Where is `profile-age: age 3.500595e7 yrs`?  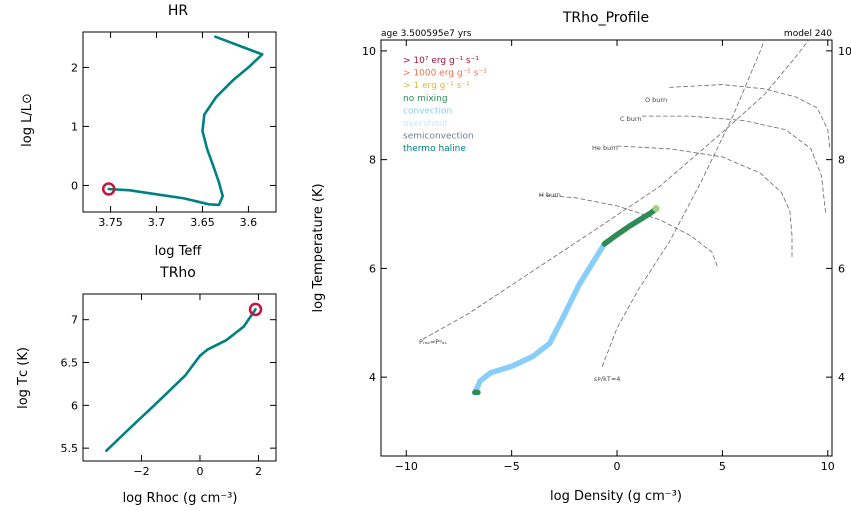 profile-age: age 3.500595e7 yrs is located at coordinates (426, 34).